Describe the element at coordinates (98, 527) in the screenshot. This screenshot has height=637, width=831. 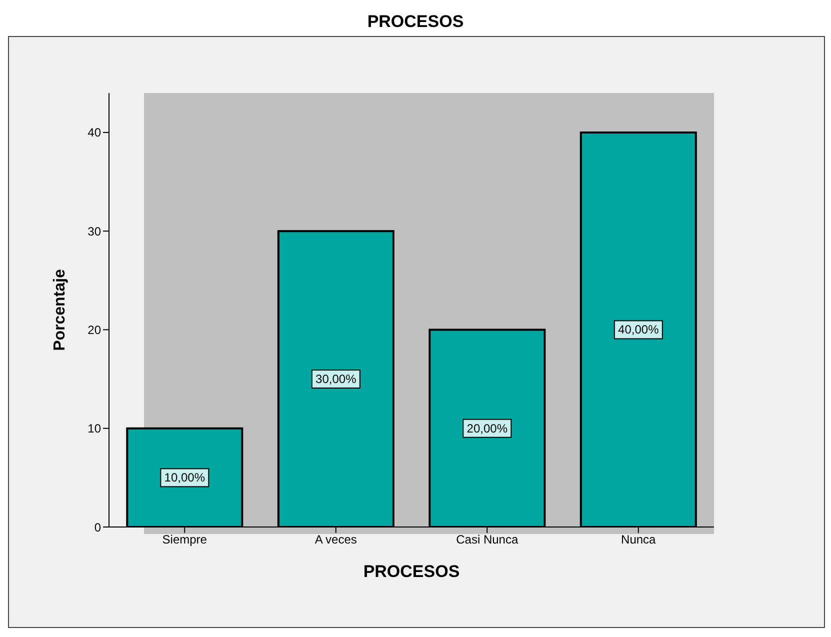
I see `y-tick-label: 0` at that location.